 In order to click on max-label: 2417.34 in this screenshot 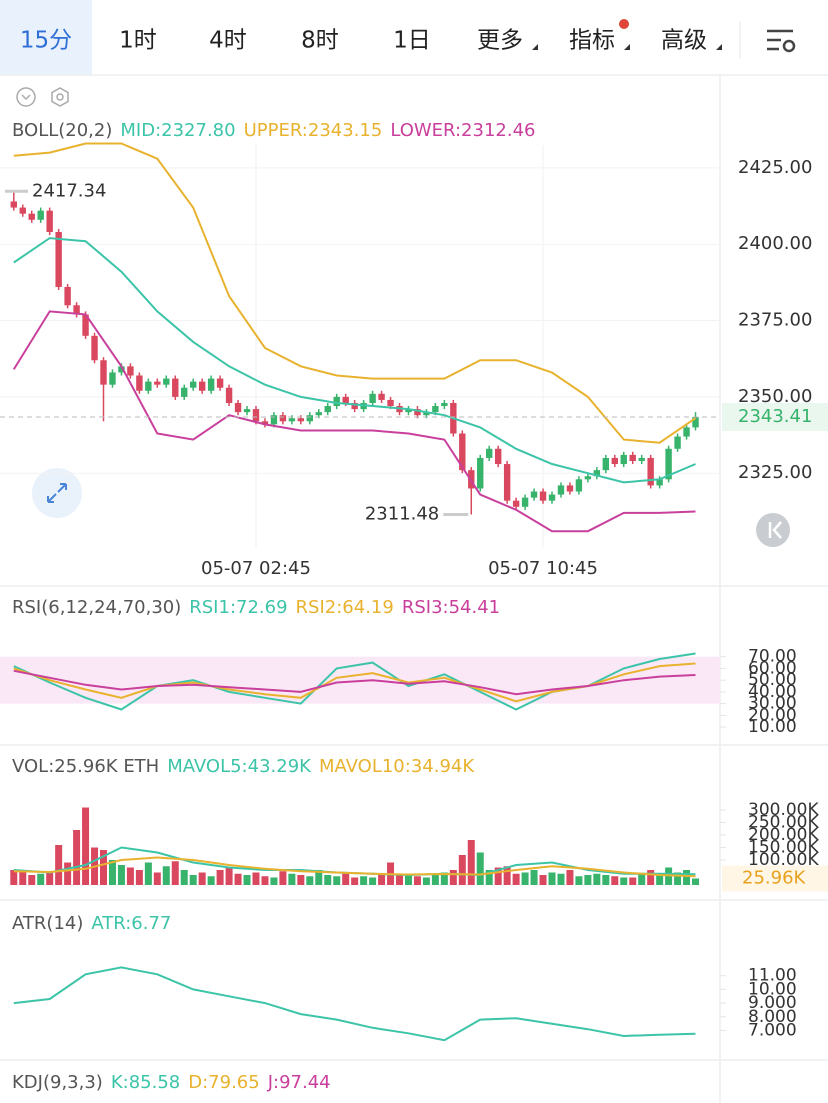, I will do `click(69, 190)`.